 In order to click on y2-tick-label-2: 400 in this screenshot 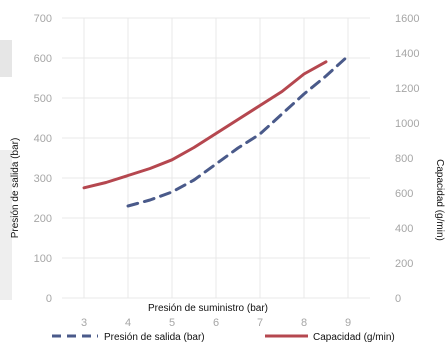, I will do `click(404, 229)`.